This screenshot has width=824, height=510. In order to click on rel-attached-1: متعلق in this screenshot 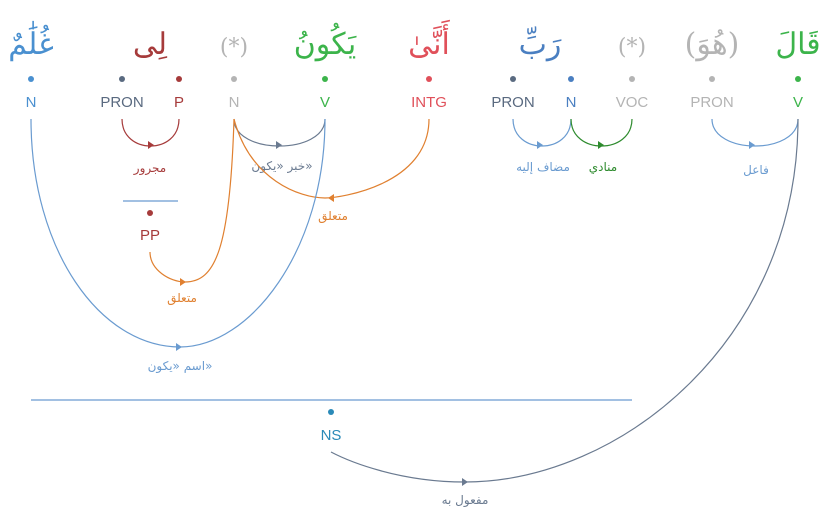, I will do `click(333, 216)`.